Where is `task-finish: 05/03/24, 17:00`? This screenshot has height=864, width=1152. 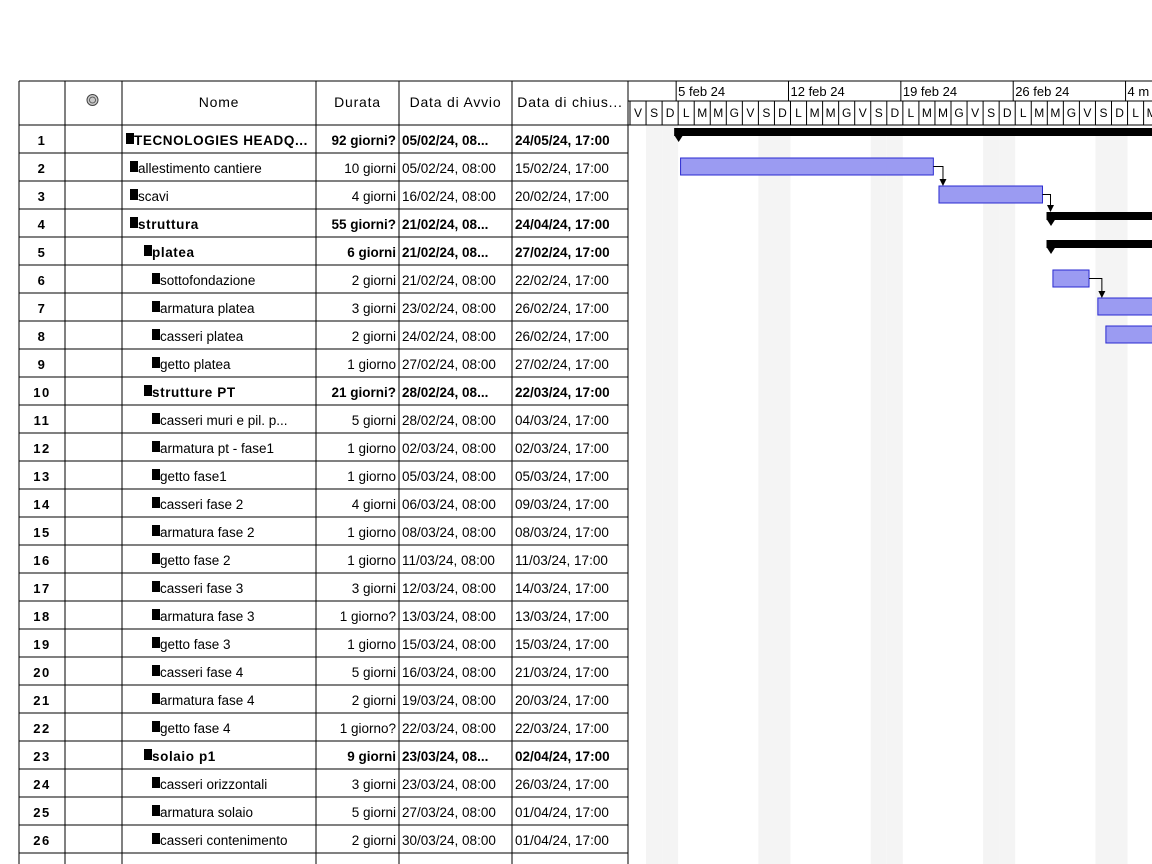
task-finish: 05/03/24, 17:00 is located at coordinates (562, 476).